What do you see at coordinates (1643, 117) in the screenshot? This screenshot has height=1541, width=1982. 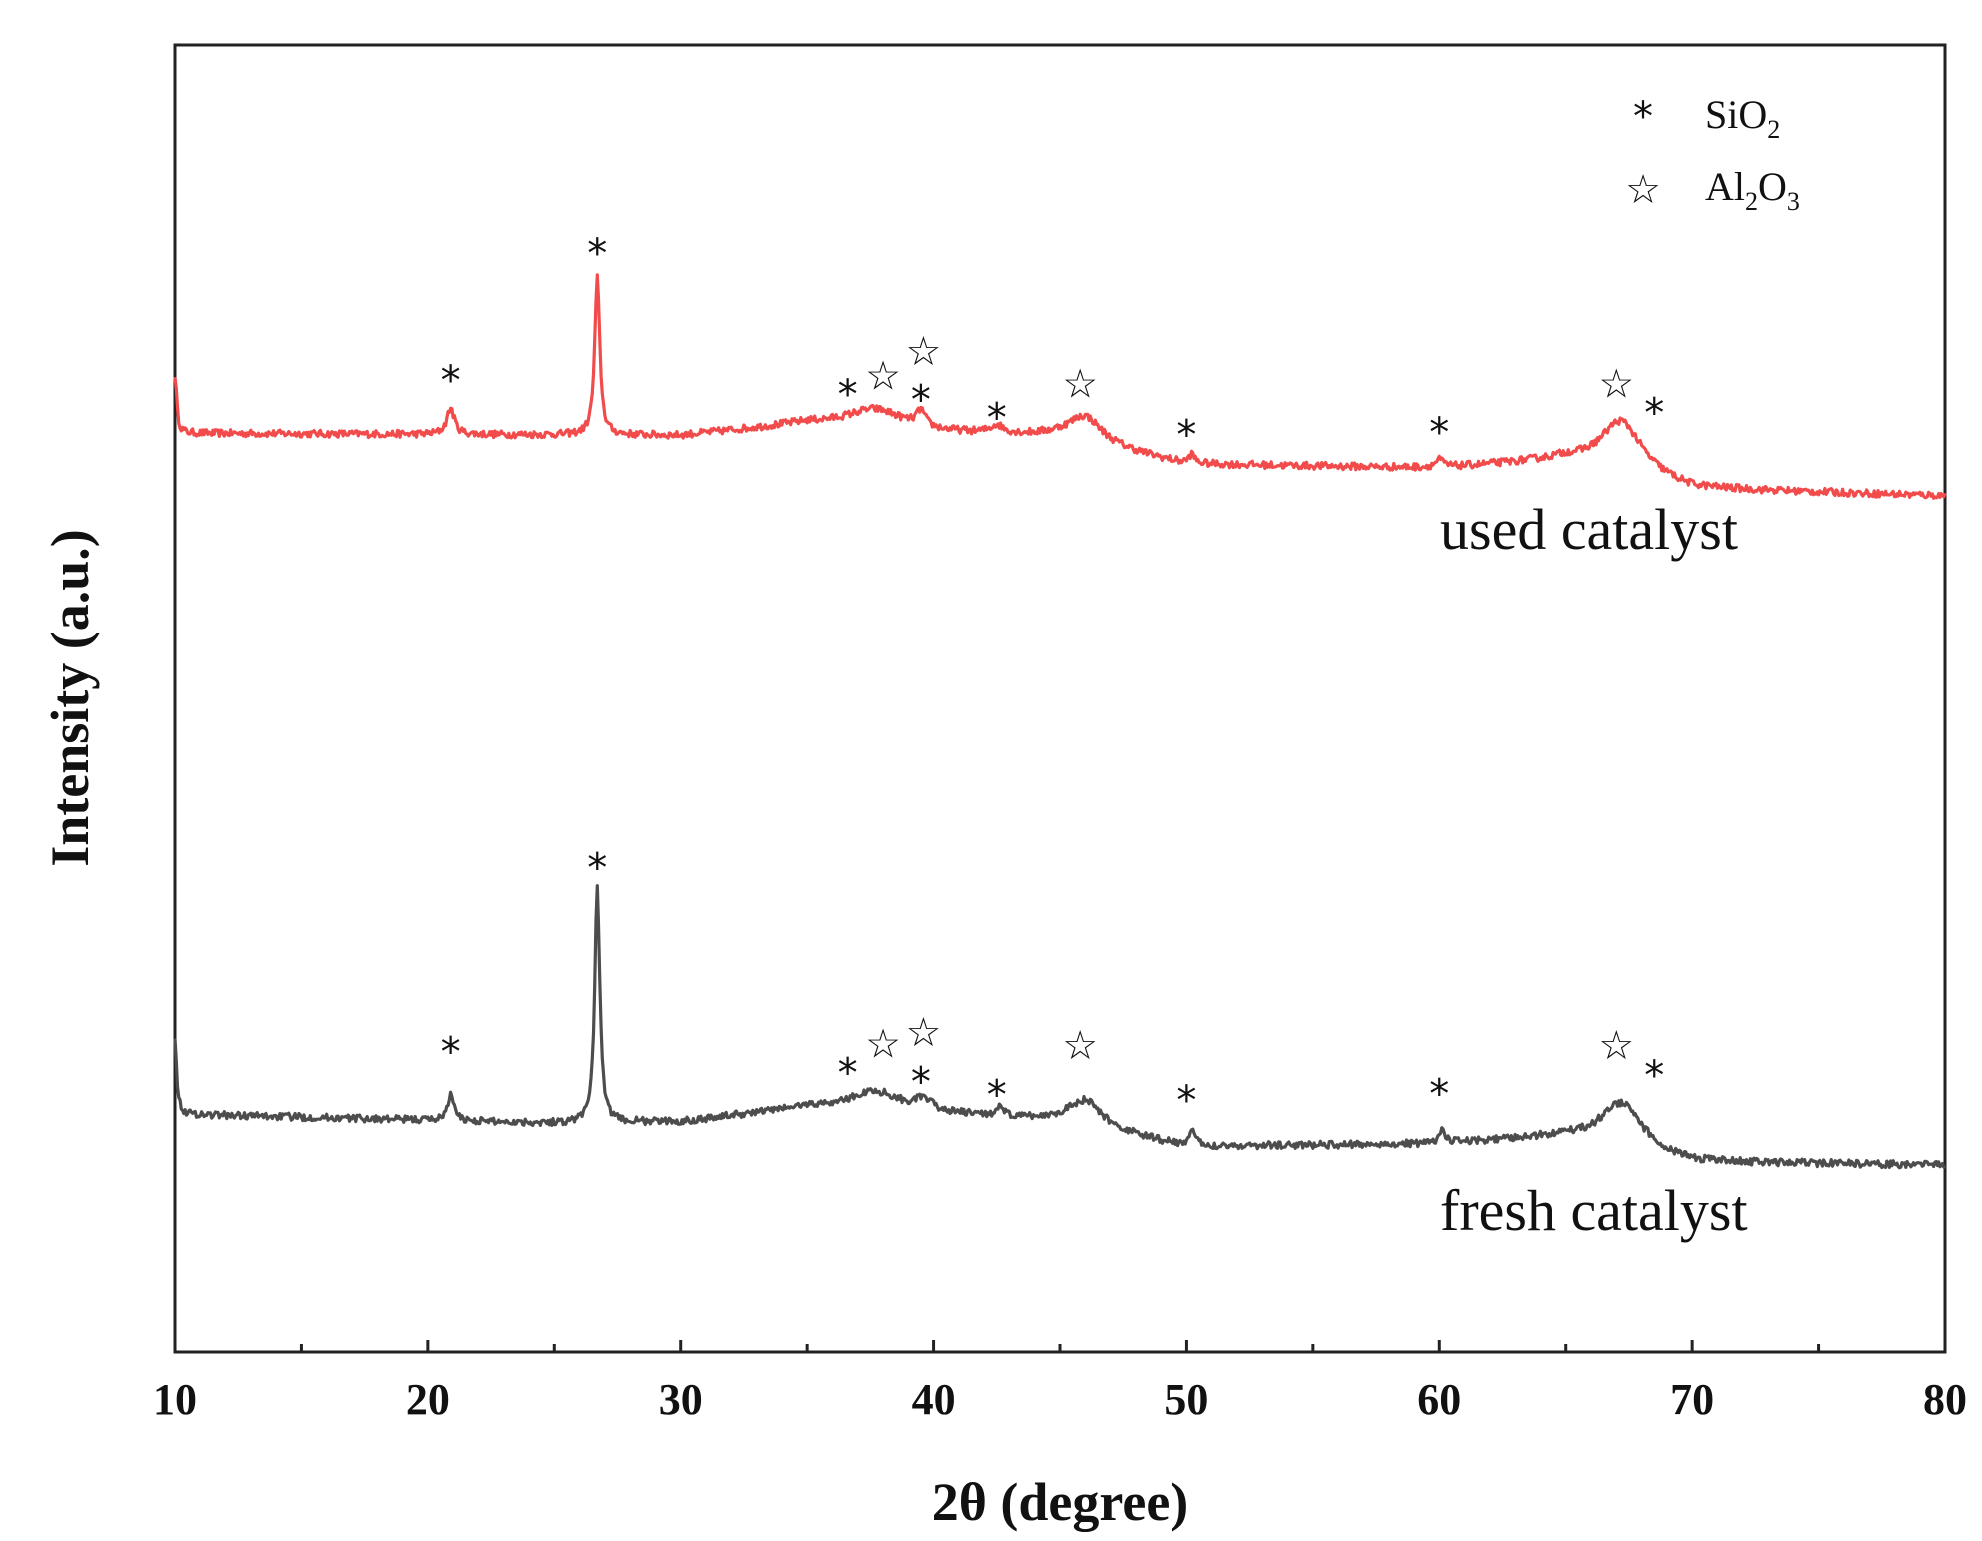 I see `legend-asterisk-icon: *` at bounding box center [1643, 117].